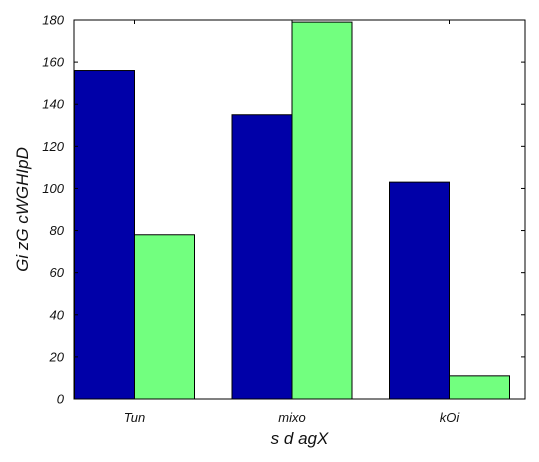  What do you see at coordinates (61, 399) in the screenshot?
I see `y-tick-label: 0` at bounding box center [61, 399].